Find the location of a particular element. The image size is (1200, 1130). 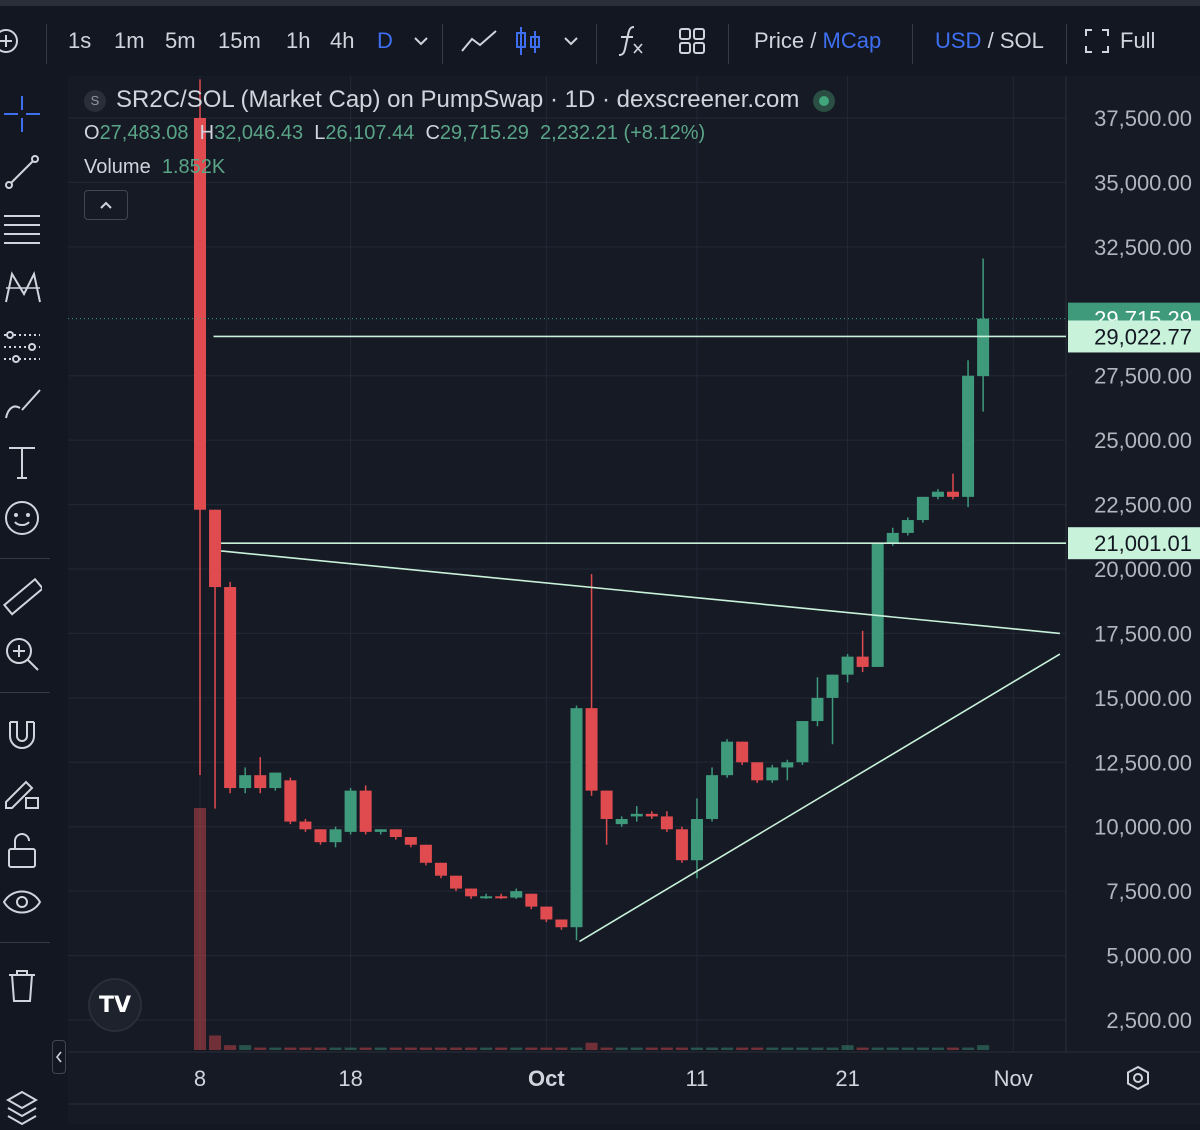

volume-label: Volume is located at coordinates (117, 167).